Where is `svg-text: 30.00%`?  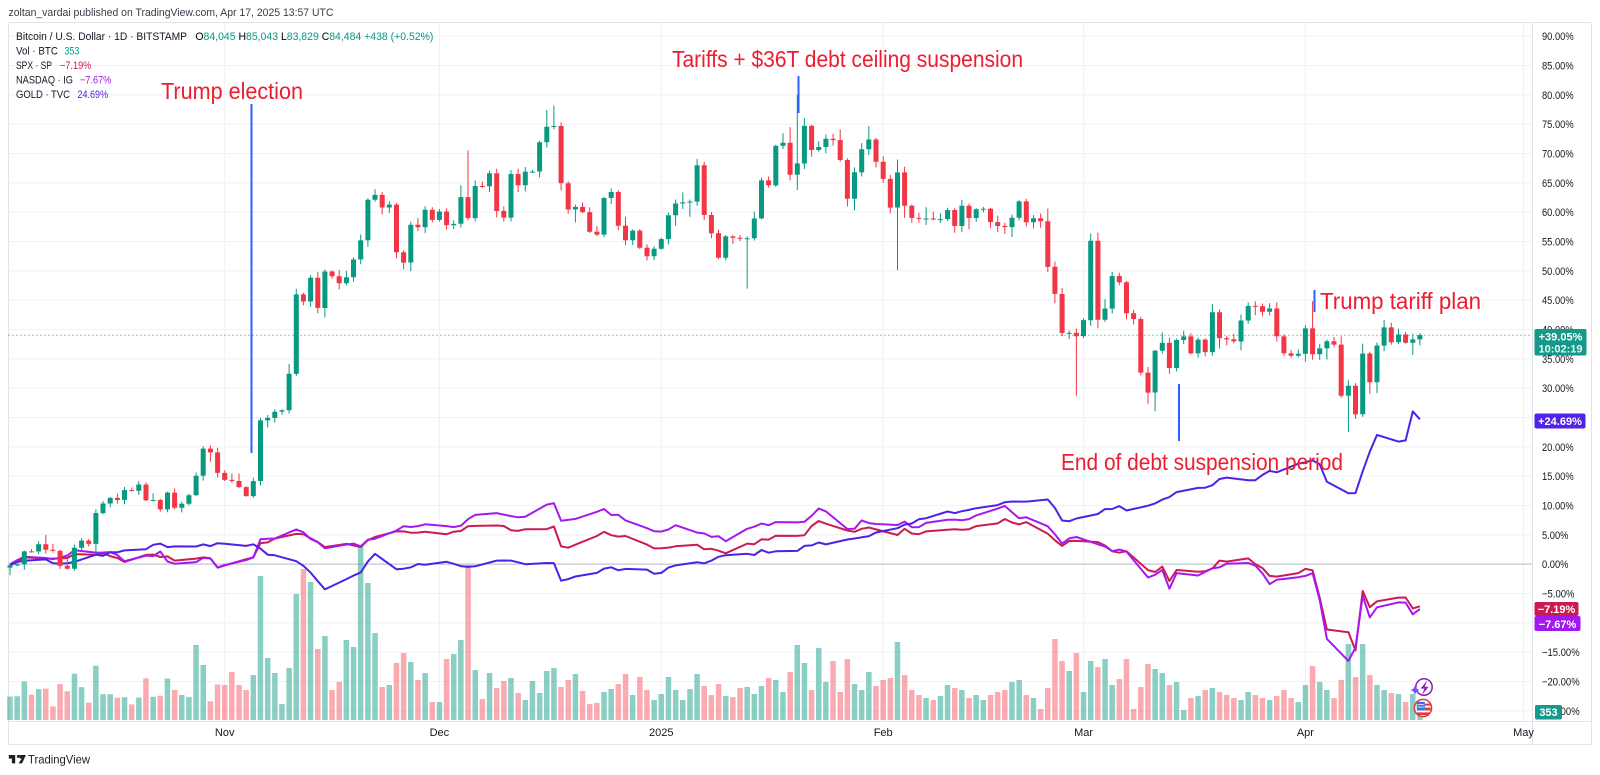
svg-text: 30.00% is located at coordinates (1558, 389).